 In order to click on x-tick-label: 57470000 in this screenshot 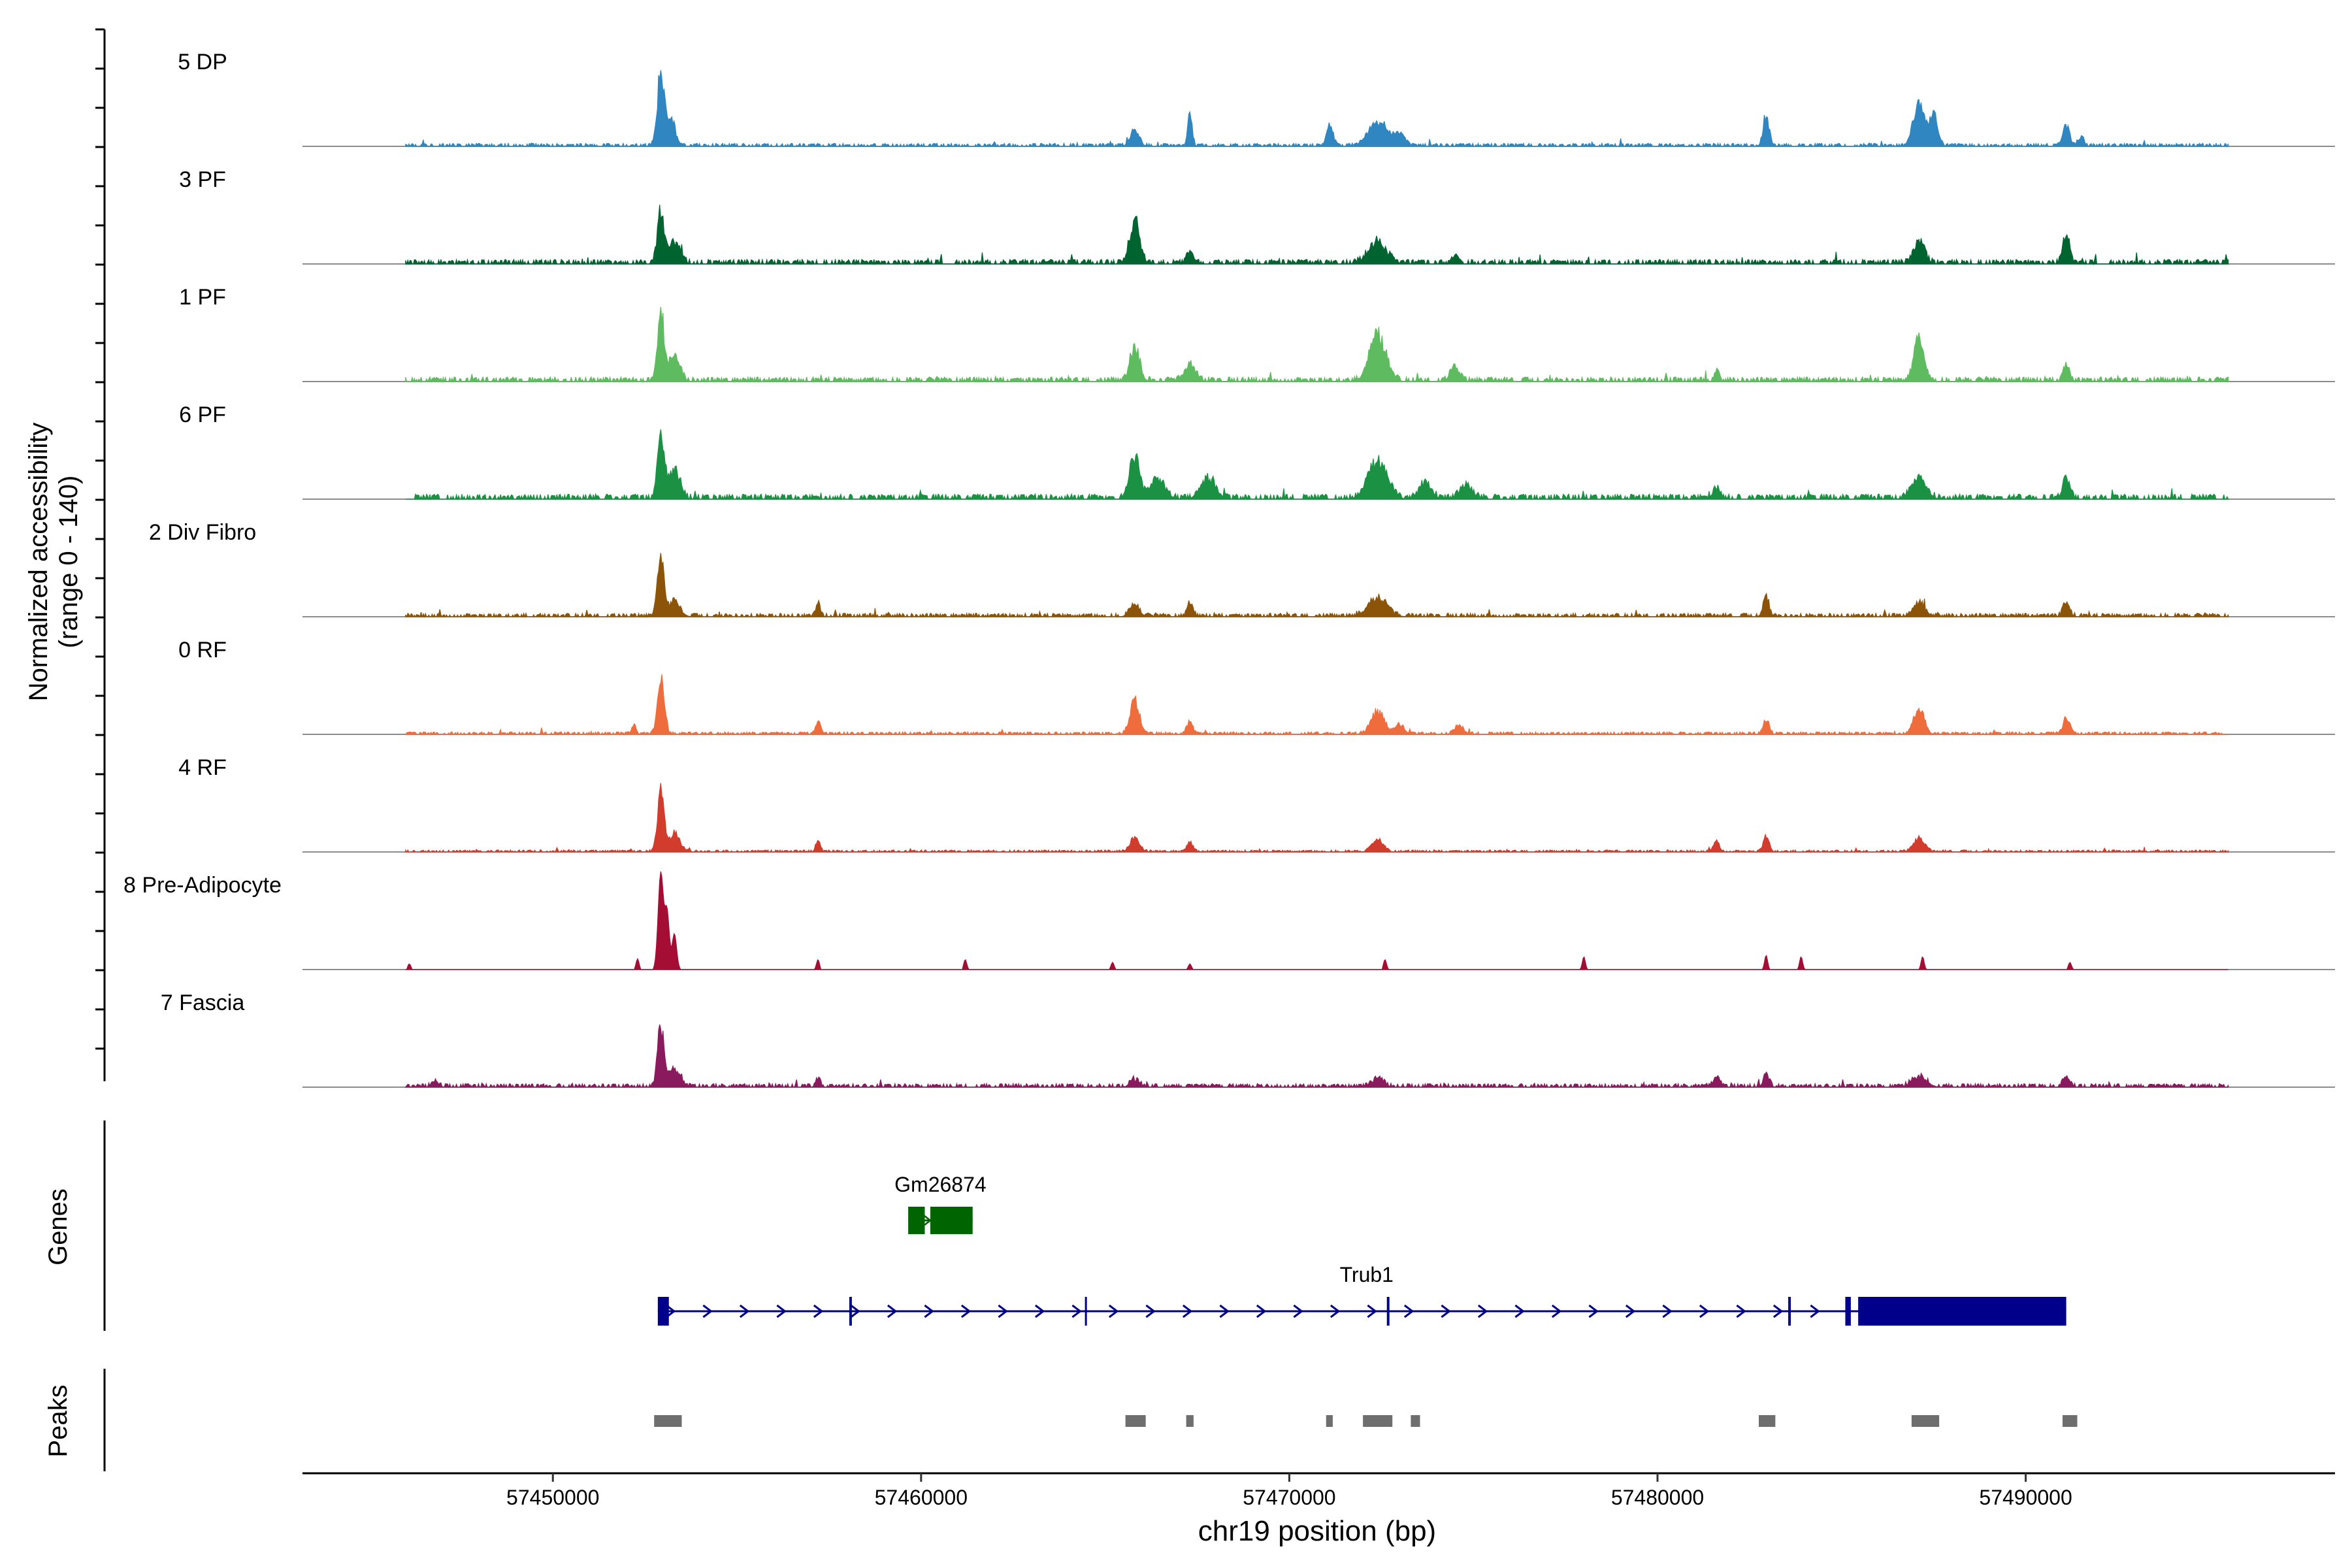, I will do `click(1289, 1497)`.